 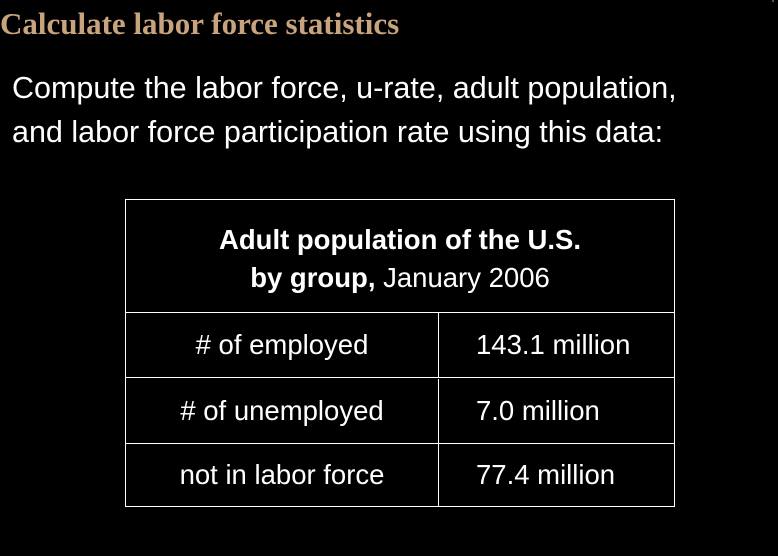 I want to click on table-row: # of employed 143.1 million, so click(x=400, y=345).